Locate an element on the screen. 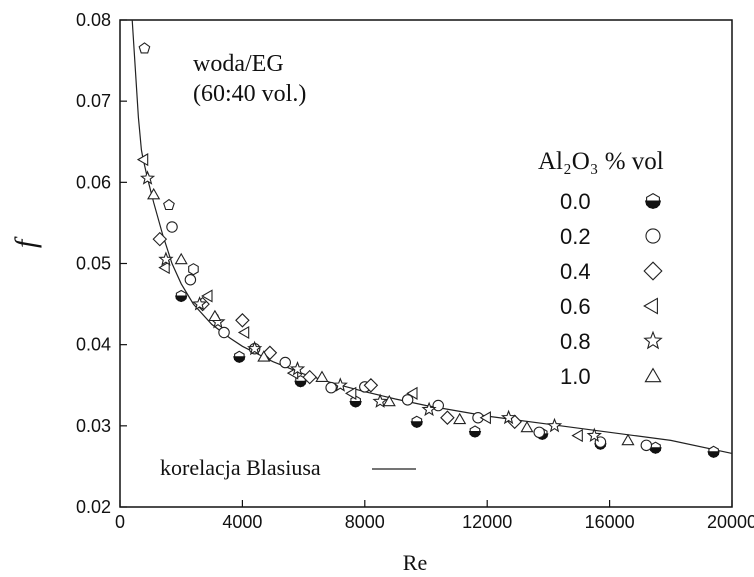 This screenshot has width=754, height=577. legend-title: Al₂O₃ % vol is located at coordinates (601, 161).